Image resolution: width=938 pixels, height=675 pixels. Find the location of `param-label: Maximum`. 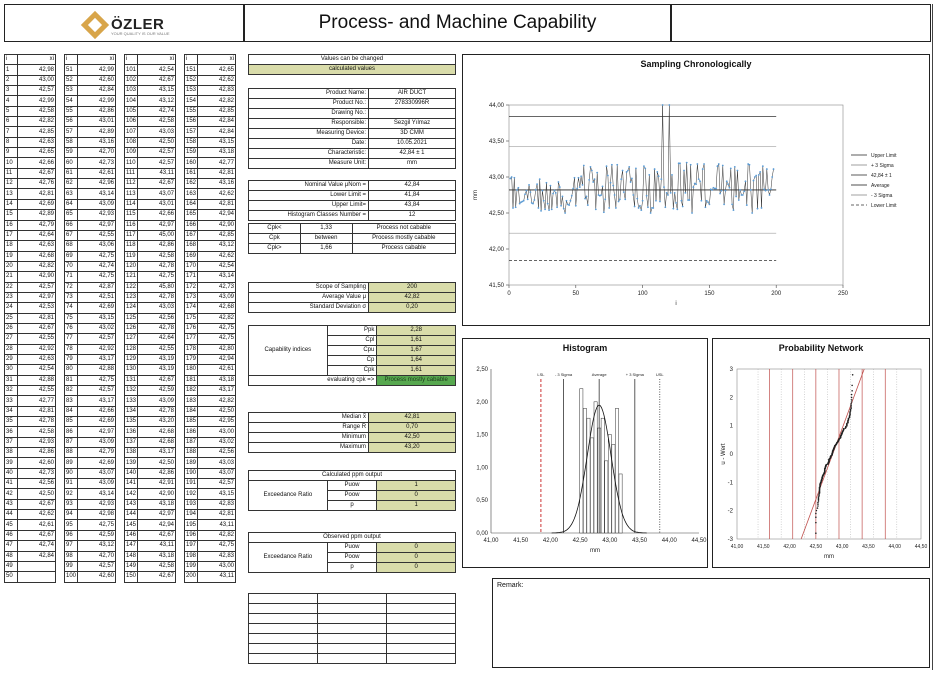

param-label: Maximum is located at coordinates (308, 447).